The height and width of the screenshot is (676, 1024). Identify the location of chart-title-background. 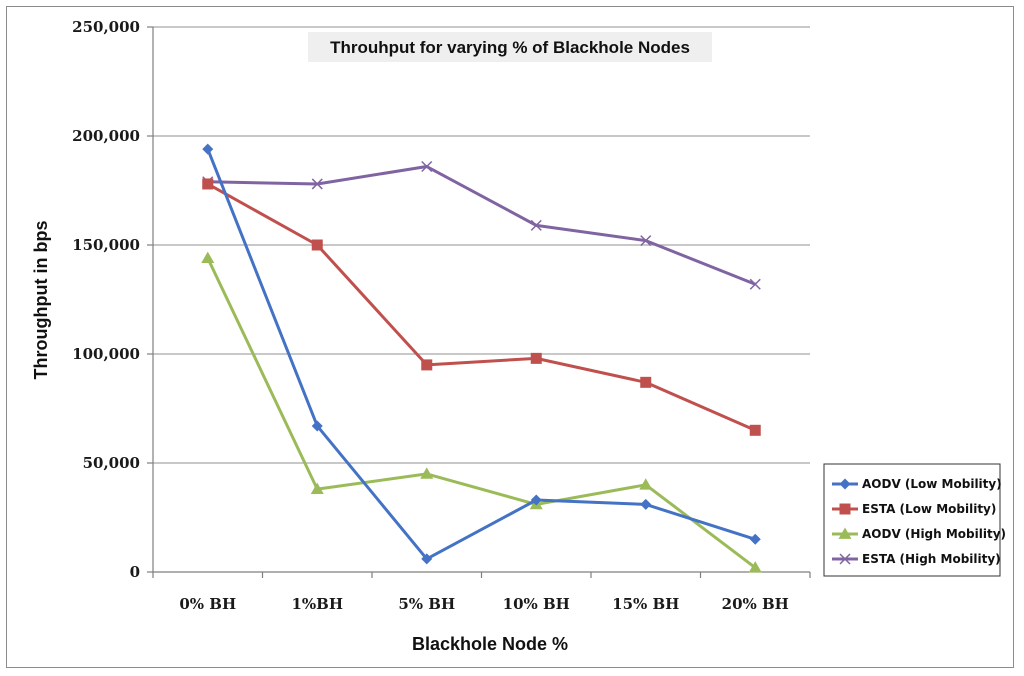
(510, 47).